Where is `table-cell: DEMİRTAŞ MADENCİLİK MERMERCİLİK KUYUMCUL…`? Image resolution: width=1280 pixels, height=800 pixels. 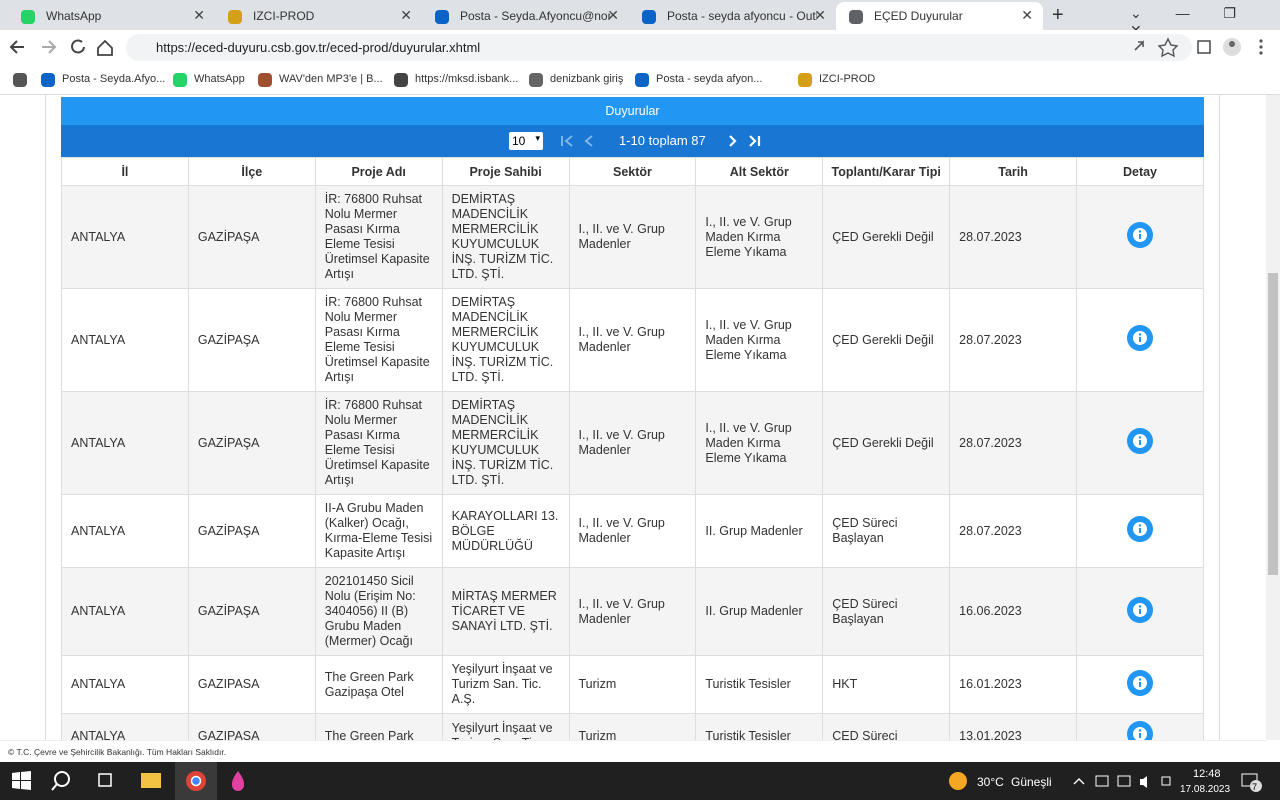
table-cell: DEMİRTAŞ MADENCİLİK MERMERCİLİK KUYUMCUL… is located at coordinates (505, 443).